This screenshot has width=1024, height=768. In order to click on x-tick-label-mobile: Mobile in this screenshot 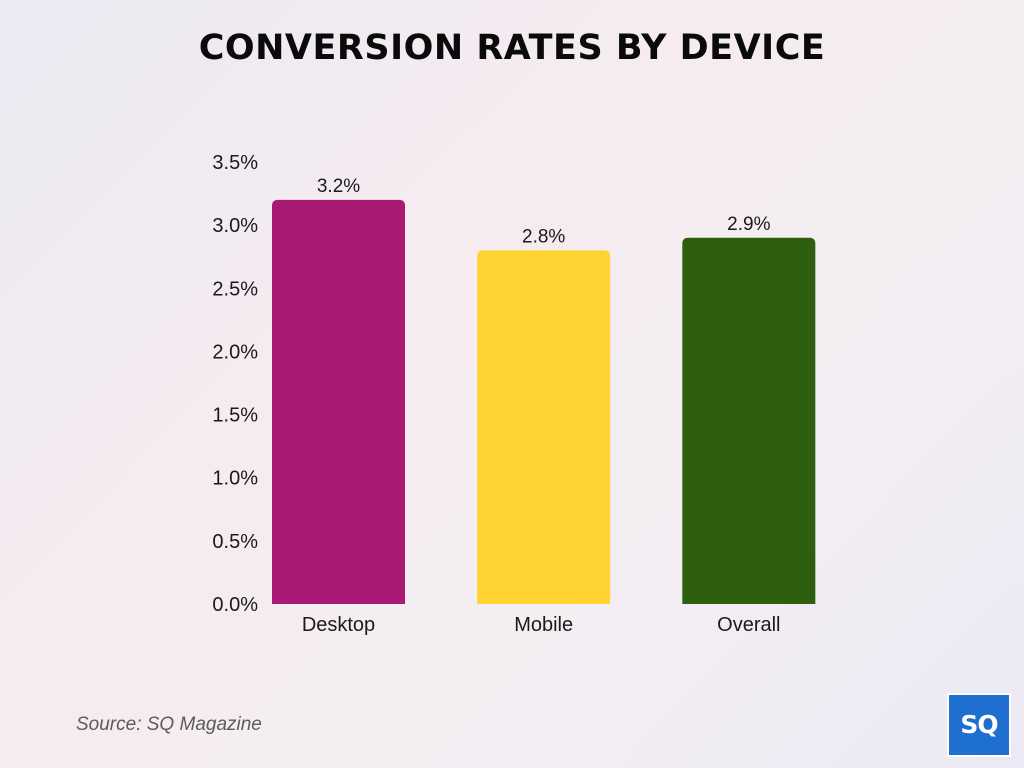, I will do `click(543, 625)`.